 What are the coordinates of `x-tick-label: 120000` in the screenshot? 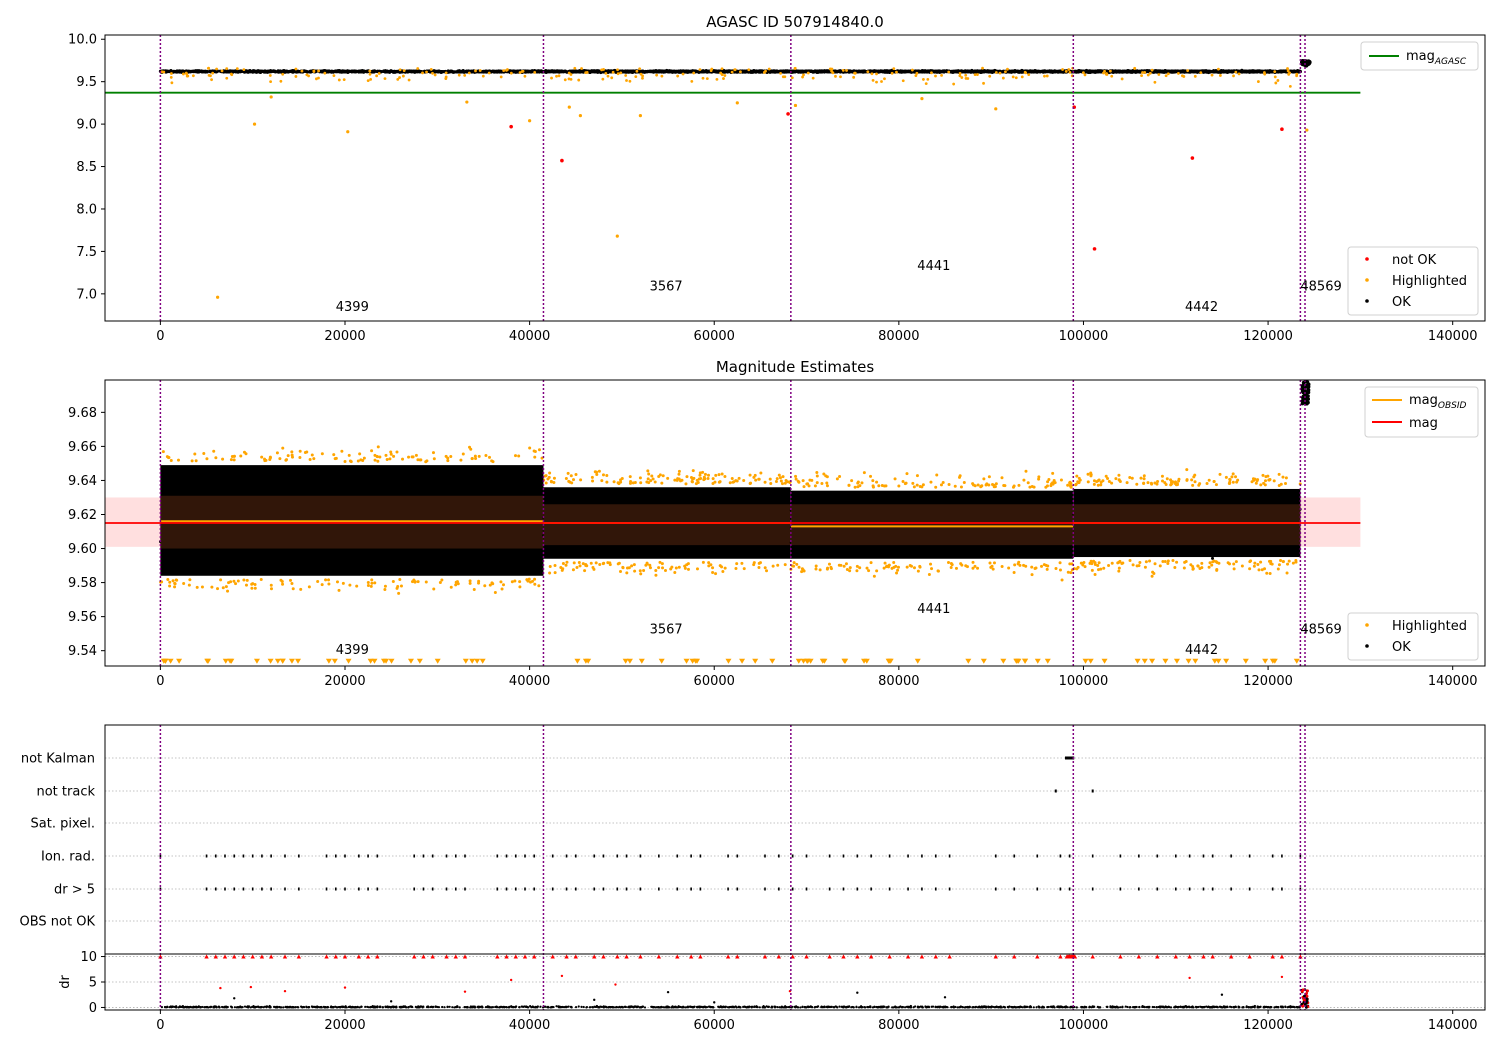 It's located at (1268, 336).